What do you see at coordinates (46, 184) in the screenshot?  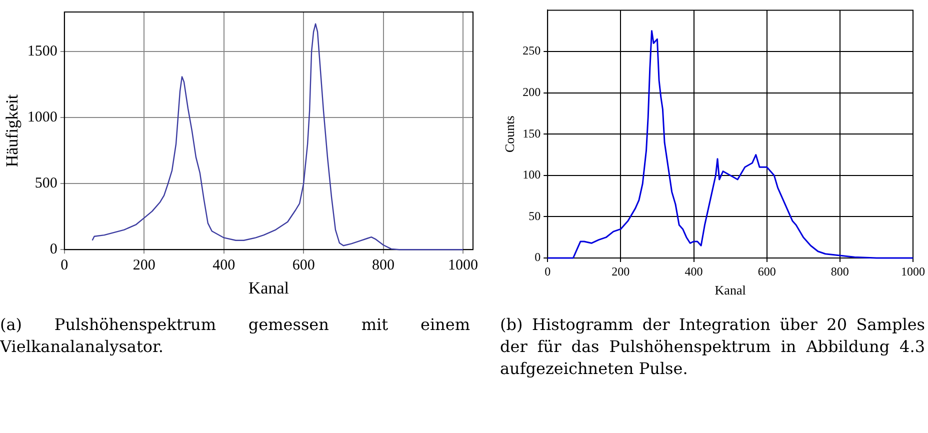 I see `y-tick-label: 500` at bounding box center [46, 184].